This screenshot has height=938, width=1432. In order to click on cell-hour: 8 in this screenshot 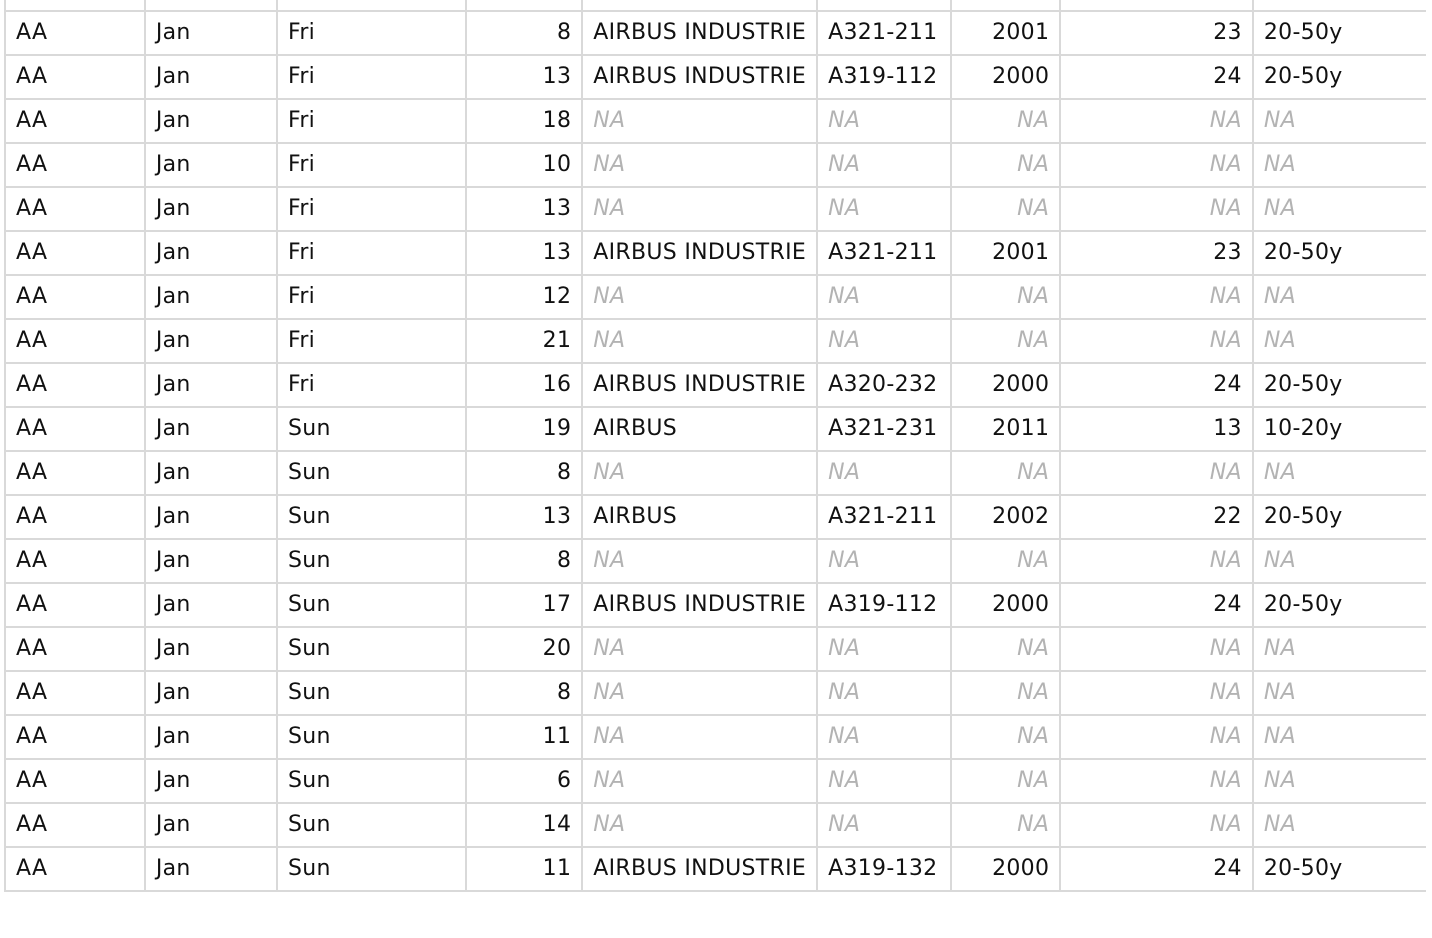, I will do `click(524, 561)`.